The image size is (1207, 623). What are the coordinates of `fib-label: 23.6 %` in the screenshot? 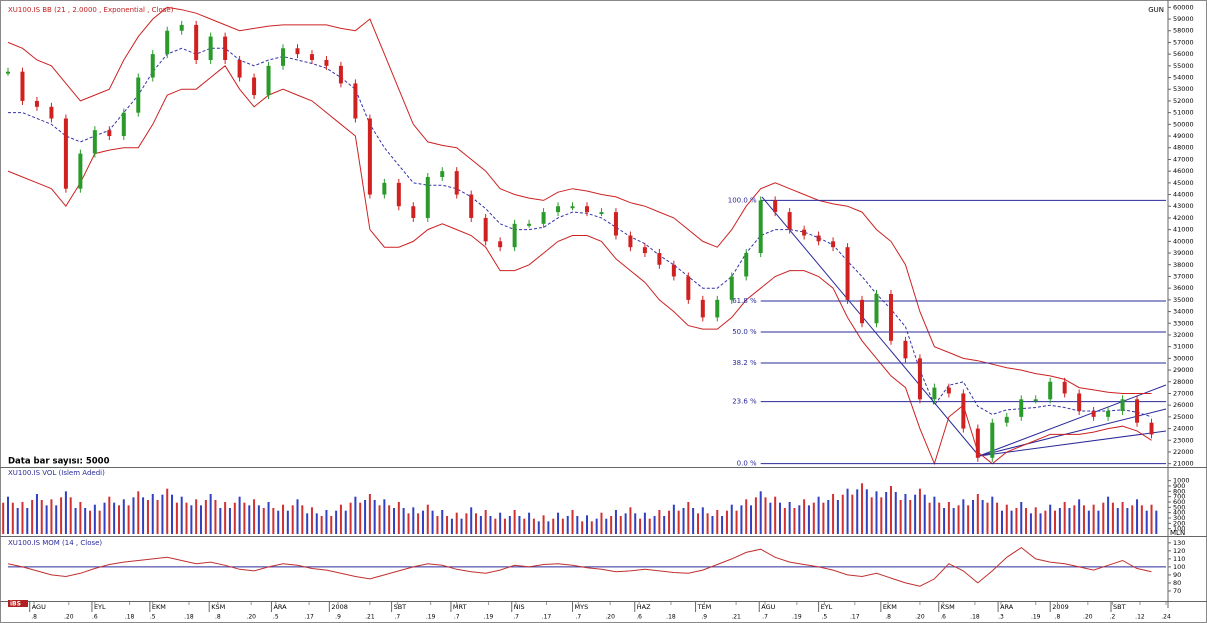 It's located at (744, 402).